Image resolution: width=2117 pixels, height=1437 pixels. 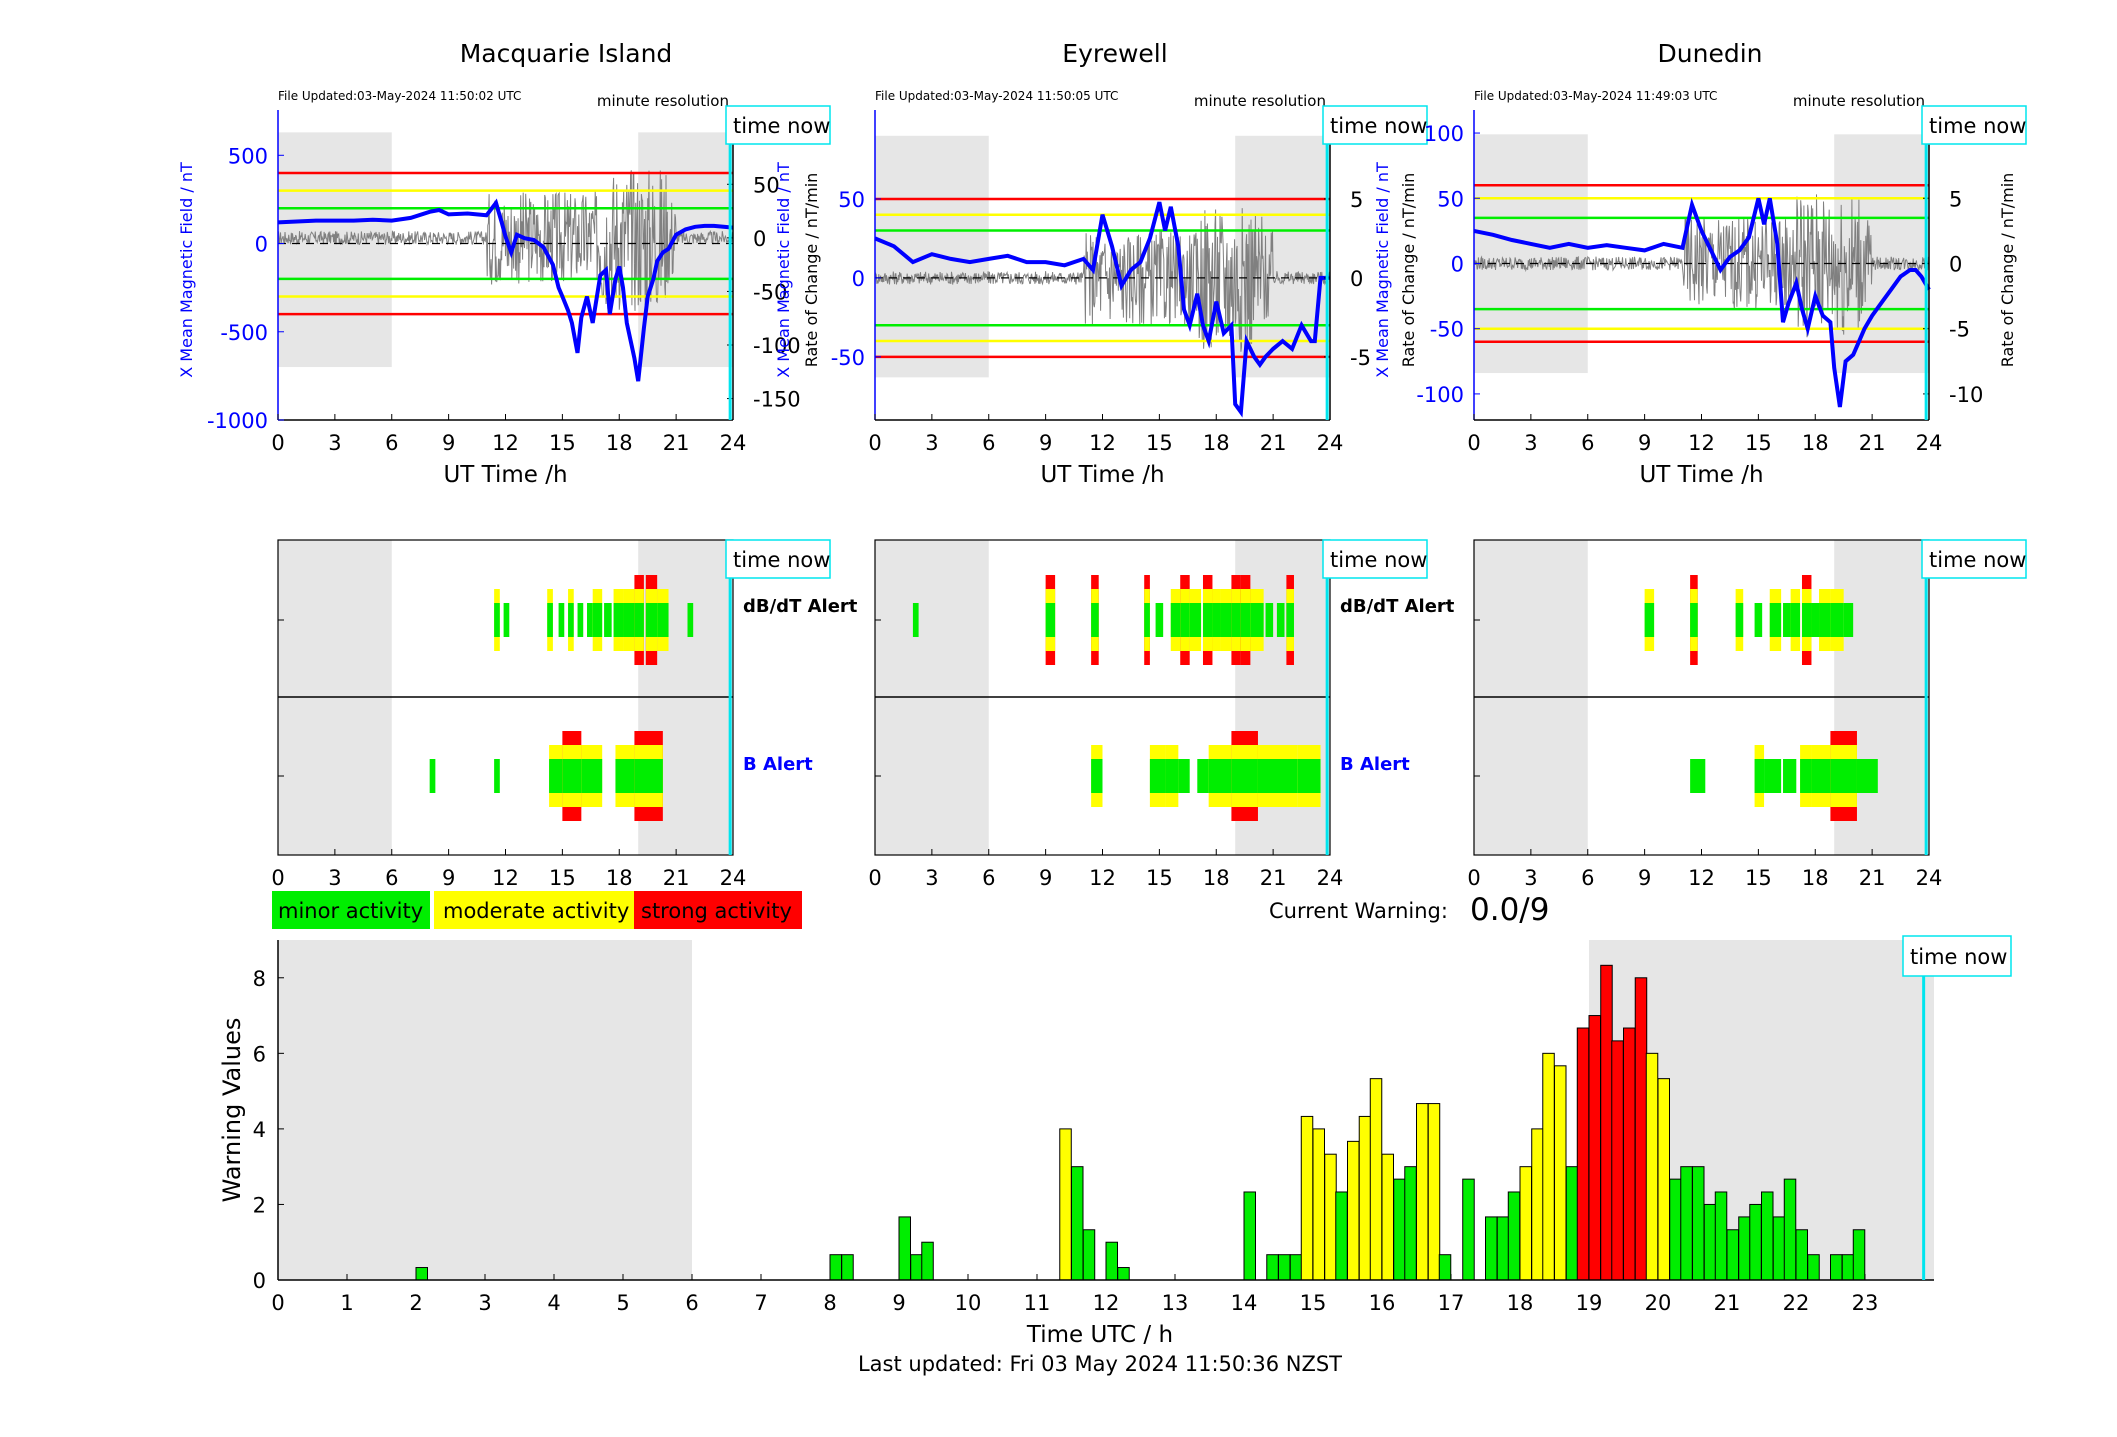 What do you see at coordinates (277, 1303) in the screenshot?
I see `warning-x-tick-label: 0` at bounding box center [277, 1303].